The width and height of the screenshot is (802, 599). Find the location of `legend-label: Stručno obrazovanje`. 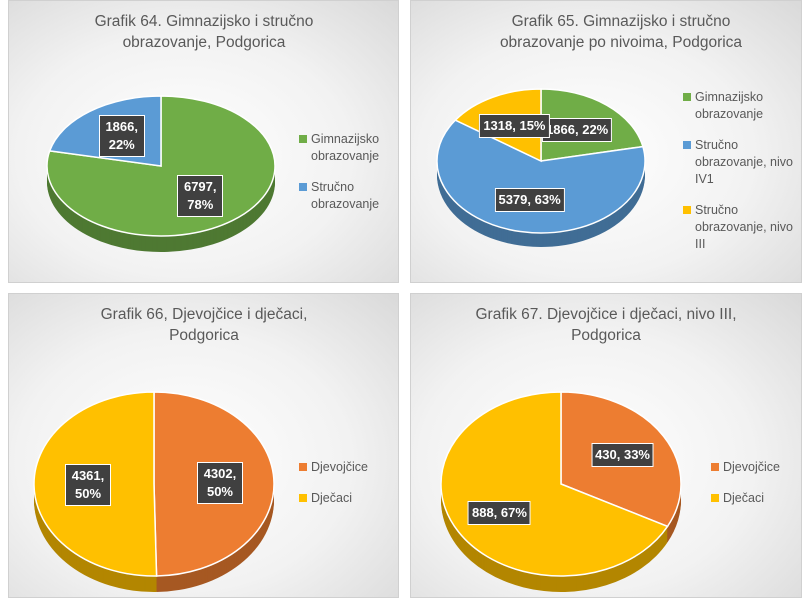

legend-label: Stručno obrazovanje is located at coordinates (345, 195).